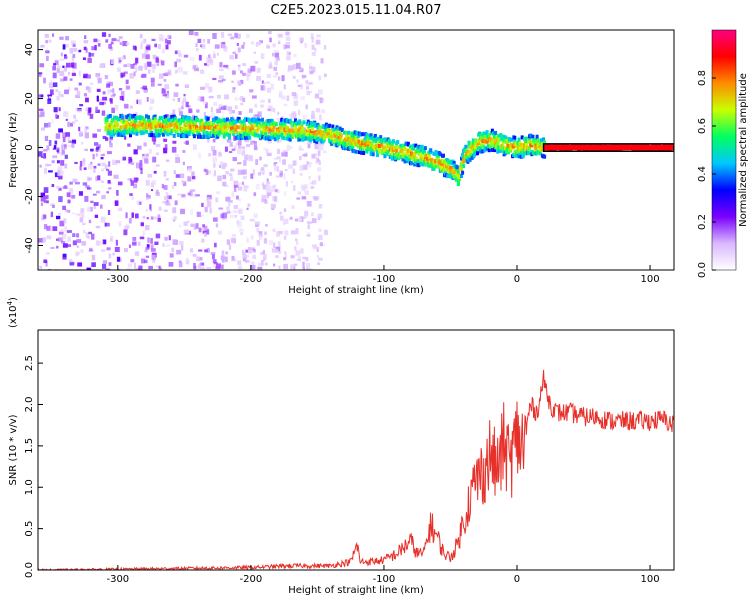 Image resolution: width=750 pixels, height=600 pixels. Describe the element at coordinates (10, 302) in the screenshot. I see `snr-multiplier-exp: 4` at that location.